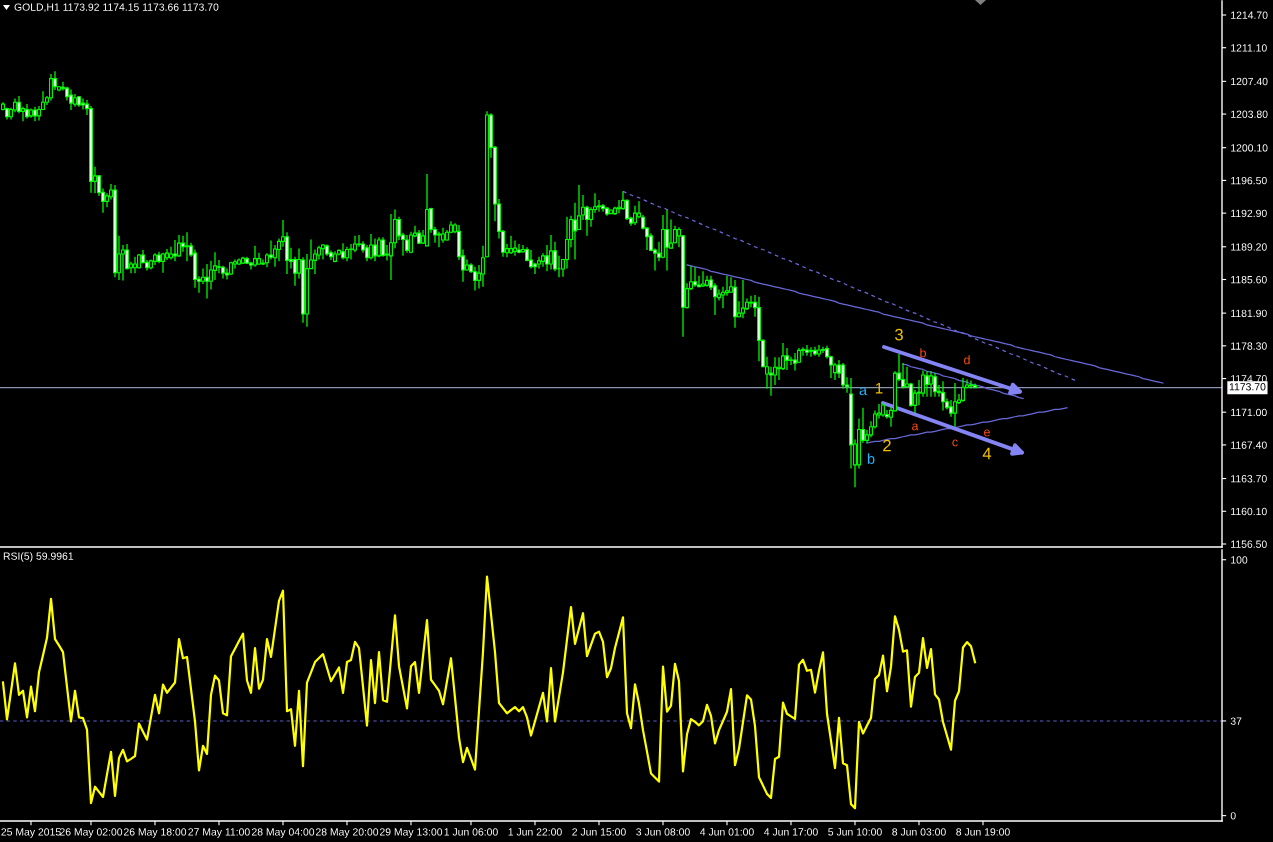 This screenshot has width=1273, height=842. What do you see at coordinates (1249, 379) in the screenshot?
I see `y-tick-label: 1174.70` at bounding box center [1249, 379].